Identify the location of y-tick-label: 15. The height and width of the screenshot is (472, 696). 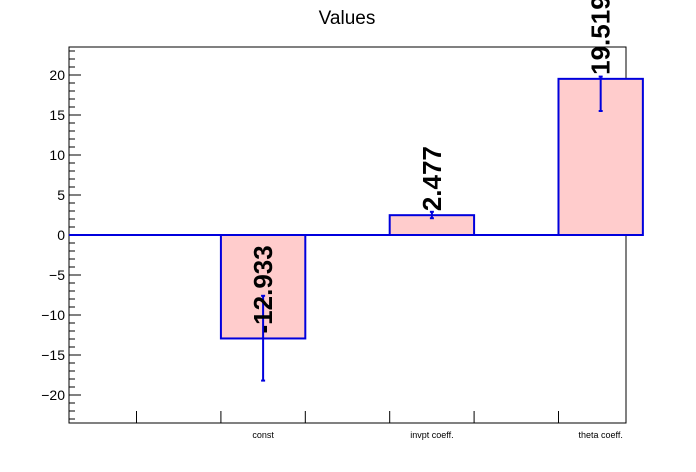
(57, 115).